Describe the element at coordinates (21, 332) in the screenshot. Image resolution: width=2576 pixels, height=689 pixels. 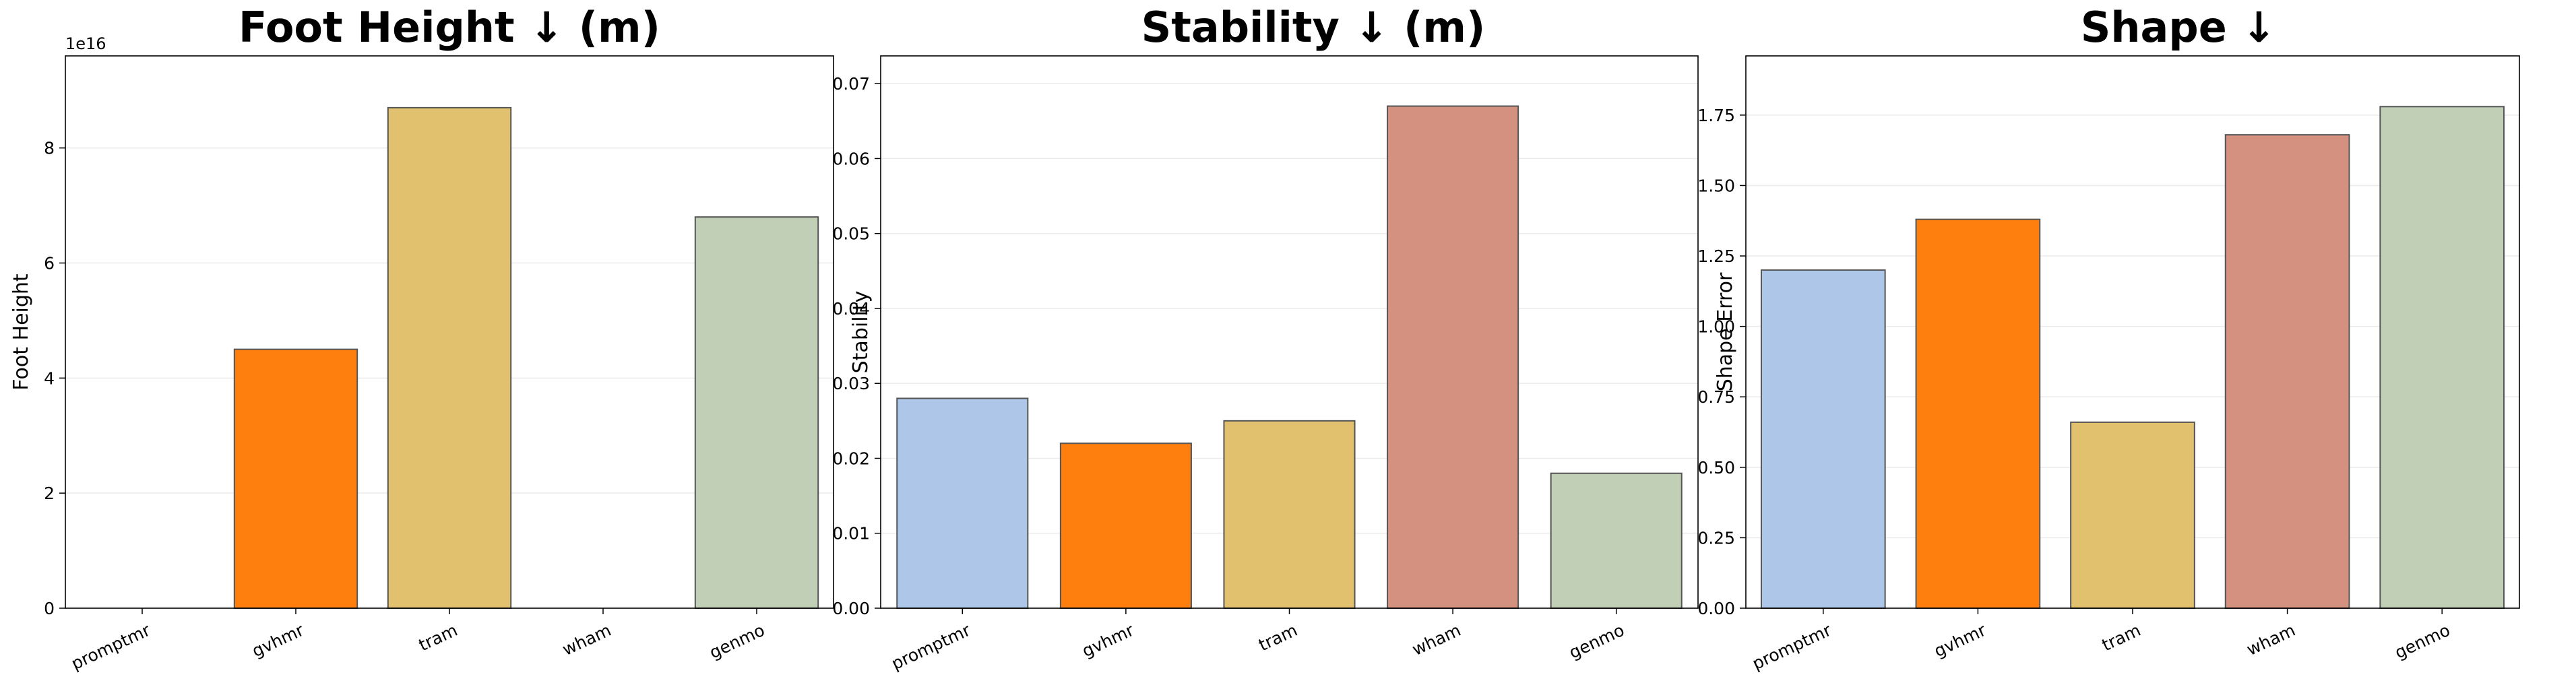
I see `foot-height-y-axis-label: Foot Height` at that location.